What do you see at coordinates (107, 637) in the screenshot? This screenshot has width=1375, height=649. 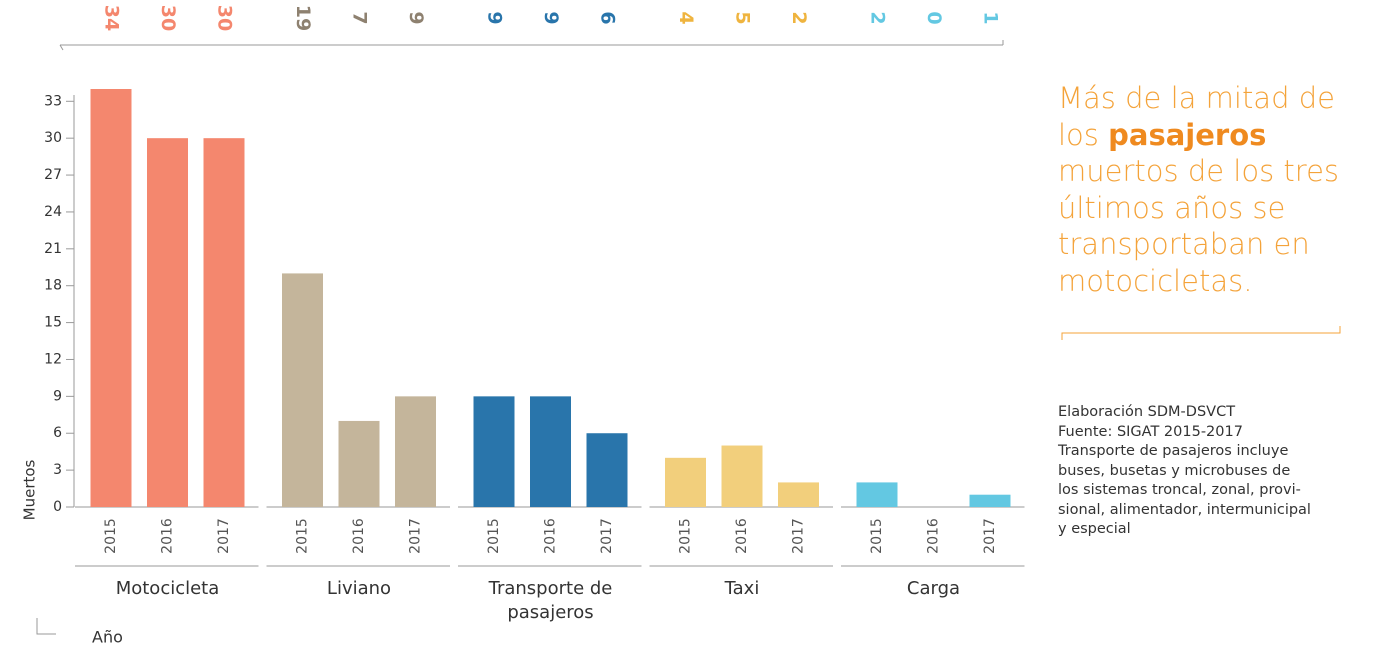 I see `x-axis-title: Año` at bounding box center [107, 637].